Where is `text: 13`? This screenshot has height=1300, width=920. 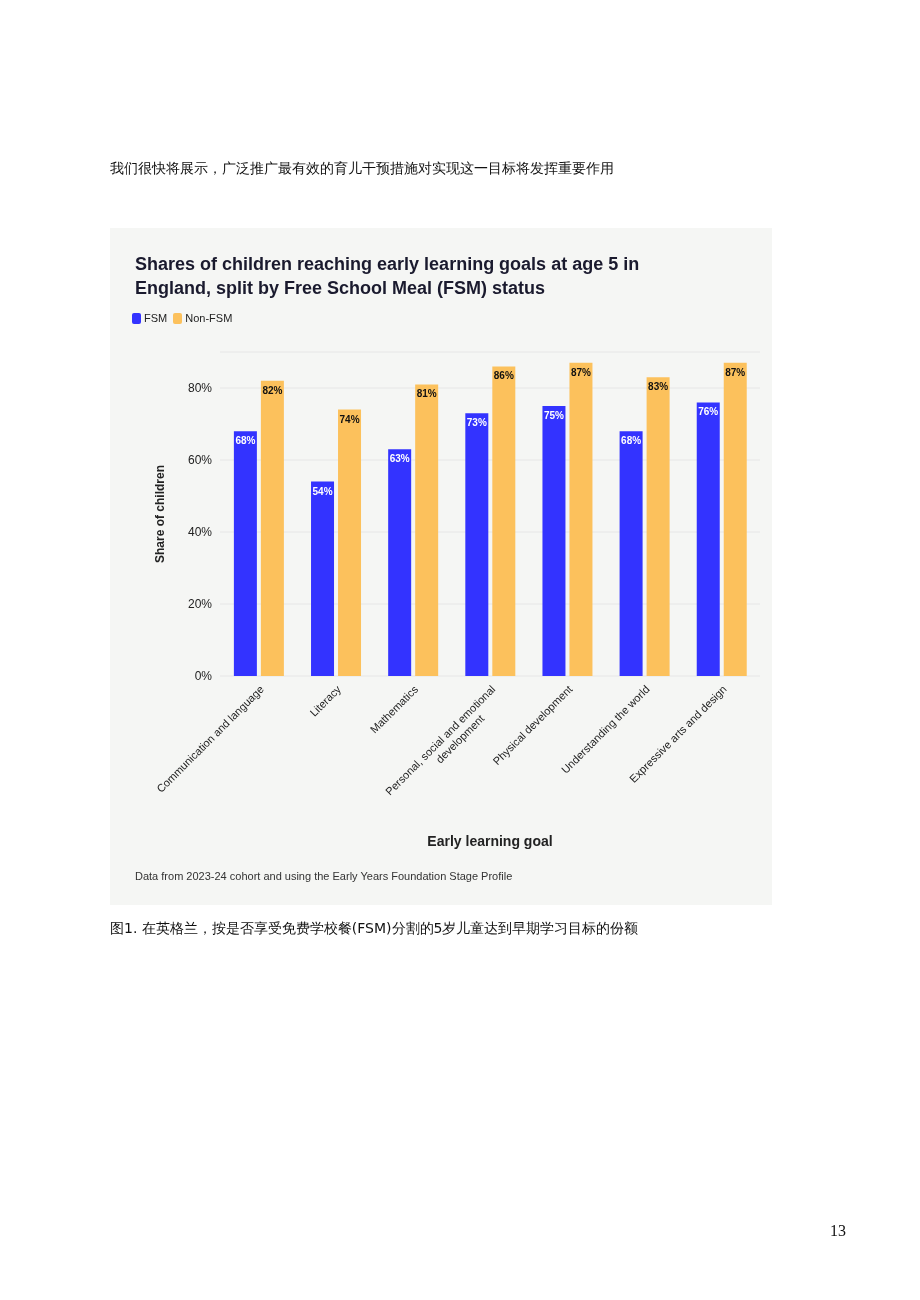
text: 13 is located at coordinates (838, 1231).